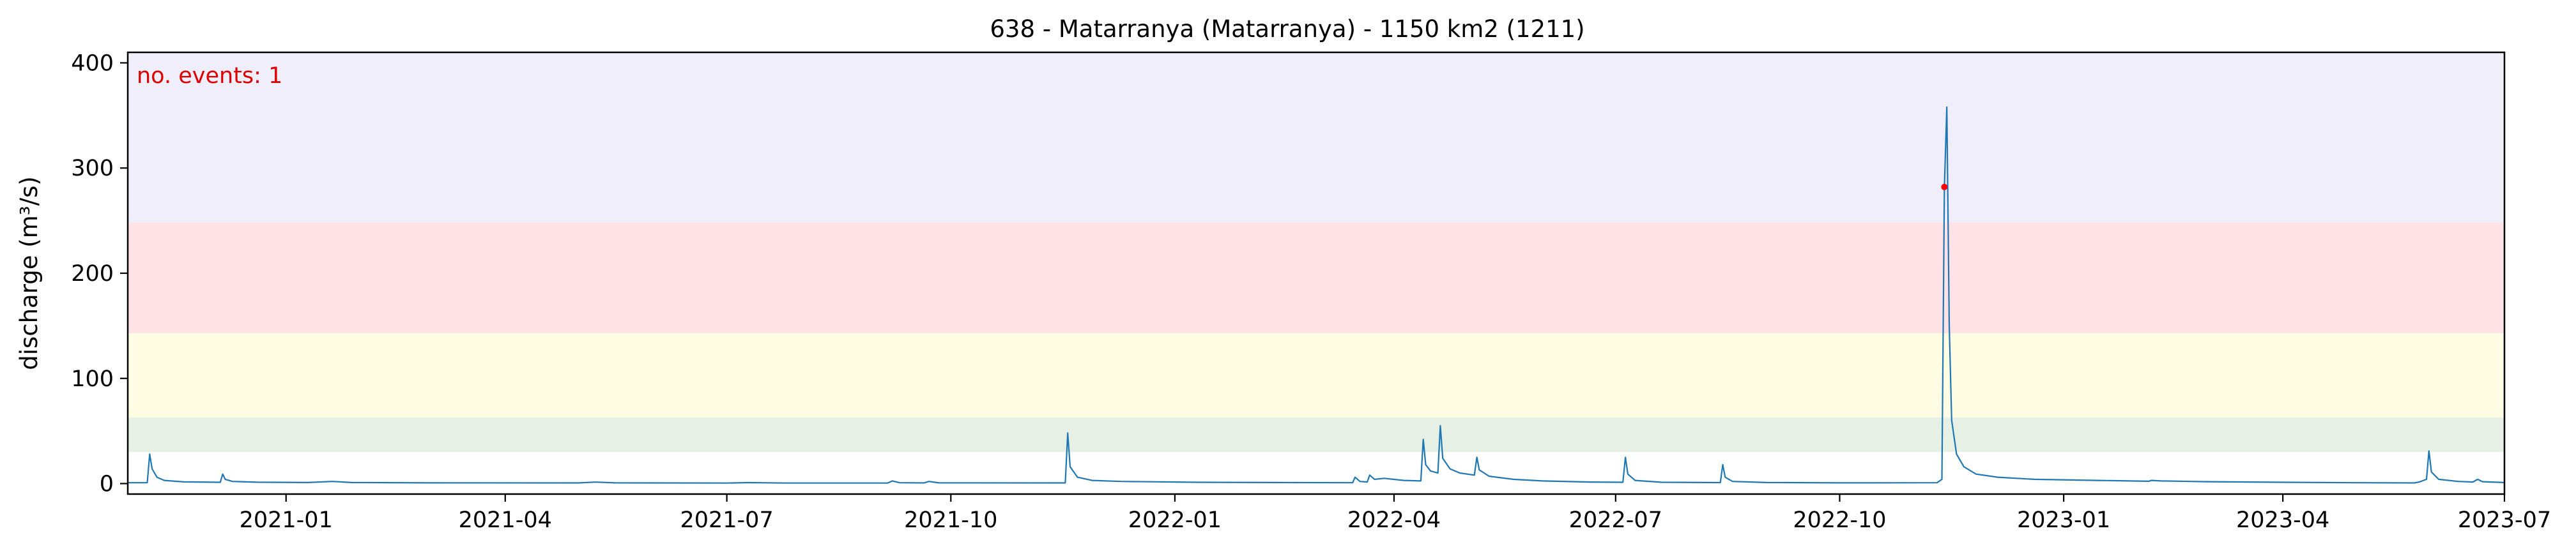 The width and height of the screenshot is (2576, 556). Describe the element at coordinates (1839, 520) in the screenshot. I see `x-tick-label-7: 2022-10` at that location.